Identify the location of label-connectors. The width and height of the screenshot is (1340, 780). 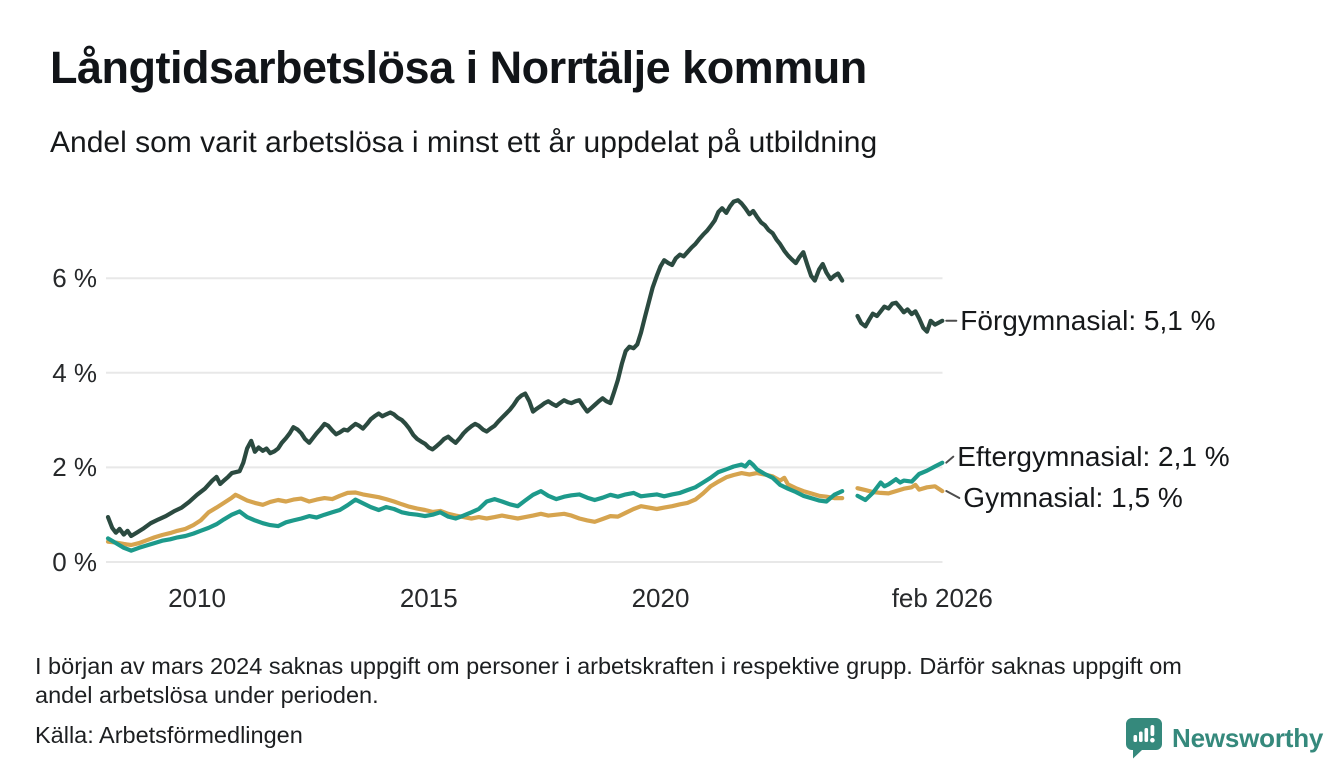
(953, 409).